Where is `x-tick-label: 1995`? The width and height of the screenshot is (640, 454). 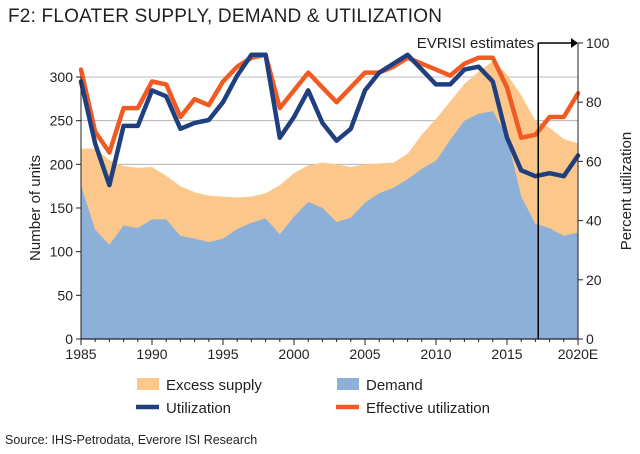 x-tick-label: 1995 is located at coordinates (222, 354).